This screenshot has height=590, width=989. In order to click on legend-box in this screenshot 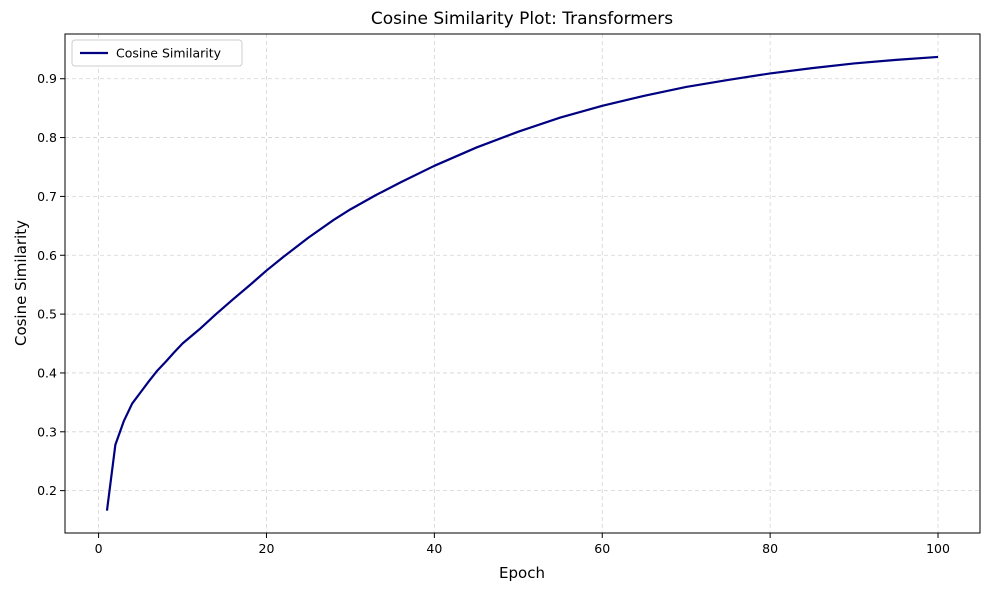, I will do `click(157, 53)`.